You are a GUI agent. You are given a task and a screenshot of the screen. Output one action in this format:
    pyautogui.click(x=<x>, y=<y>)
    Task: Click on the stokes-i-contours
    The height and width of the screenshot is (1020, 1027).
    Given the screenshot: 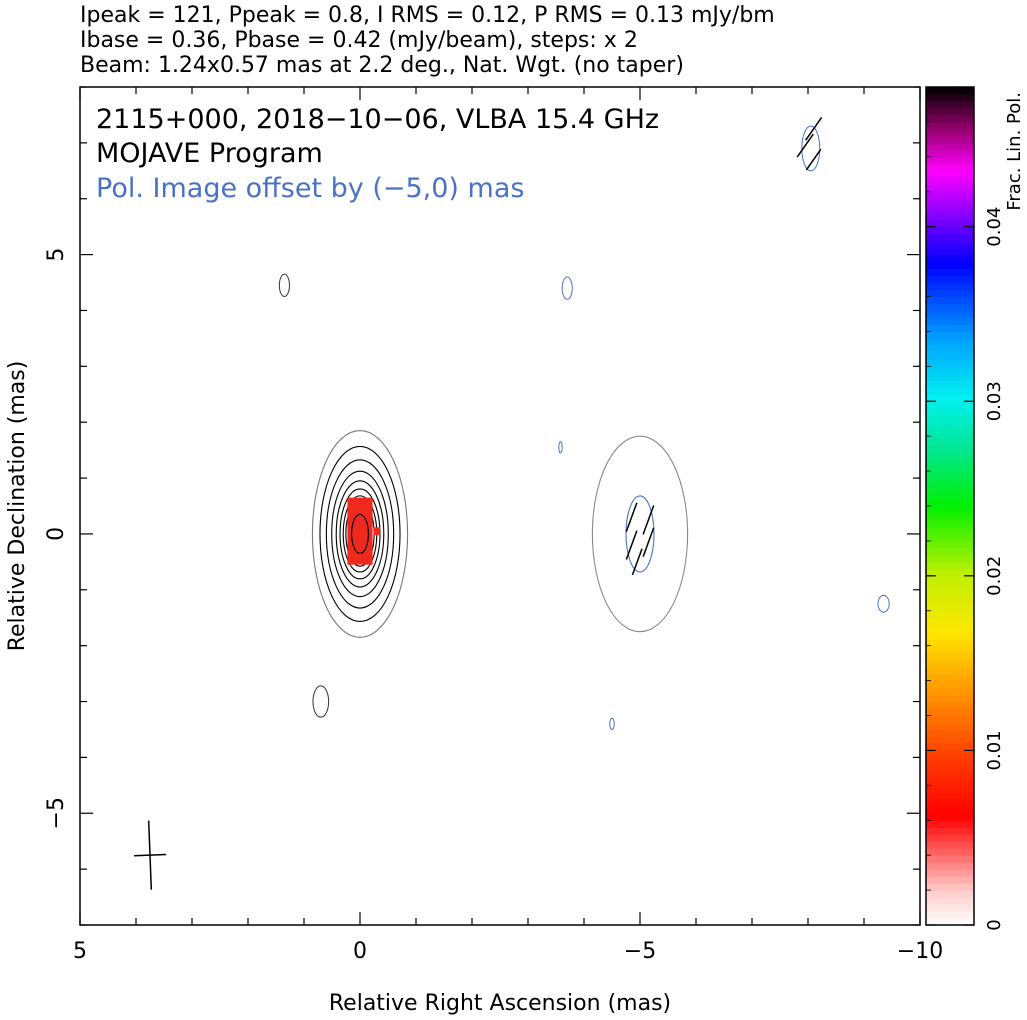 What is the action you would take?
    pyautogui.click(x=343, y=495)
    